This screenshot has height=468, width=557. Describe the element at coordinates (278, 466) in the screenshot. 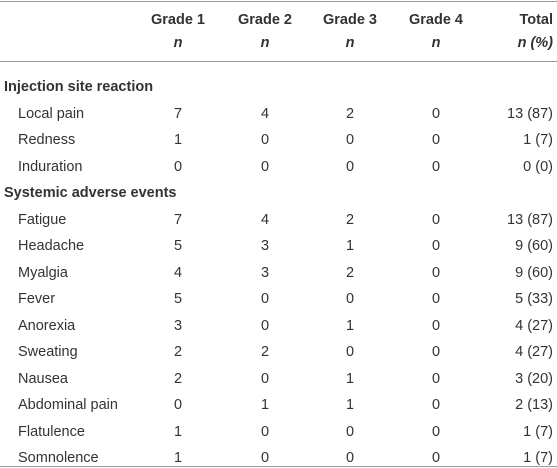

I see `bottom-rule` at that location.